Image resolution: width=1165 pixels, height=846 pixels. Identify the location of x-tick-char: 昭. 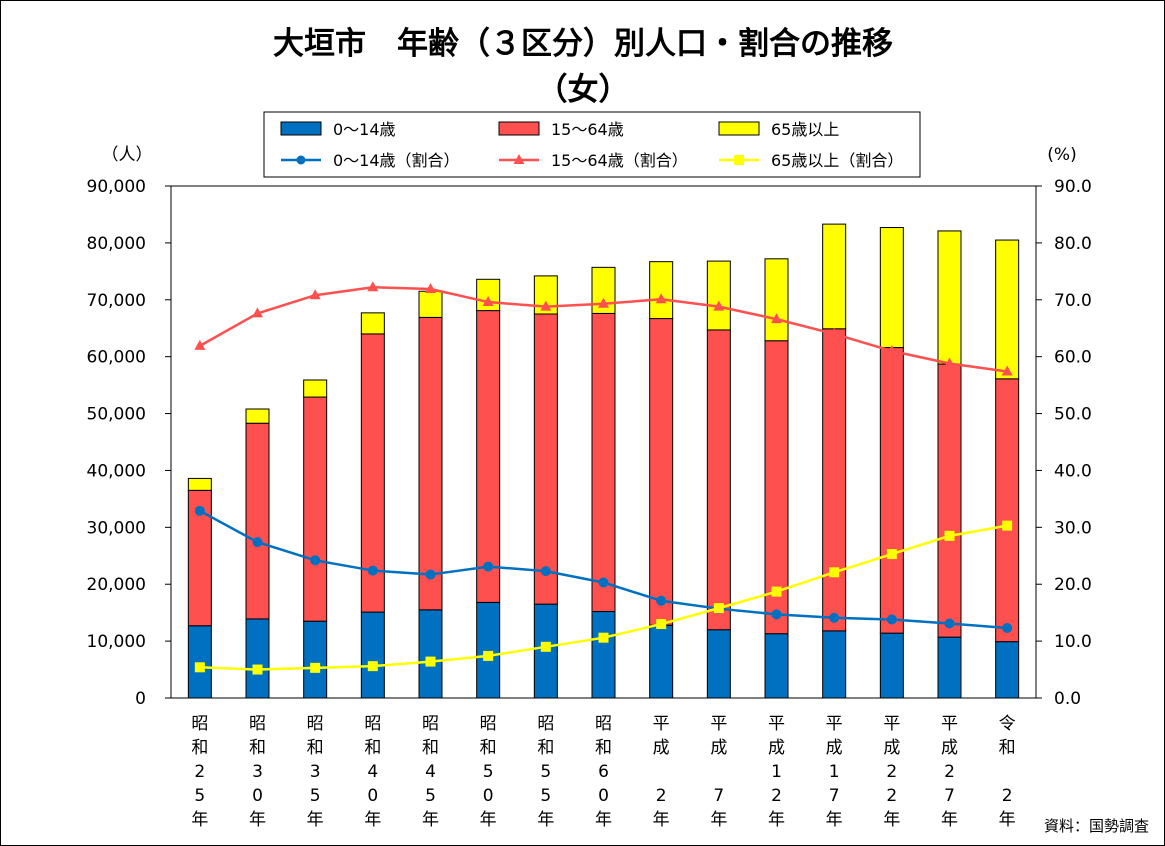
(488, 724).